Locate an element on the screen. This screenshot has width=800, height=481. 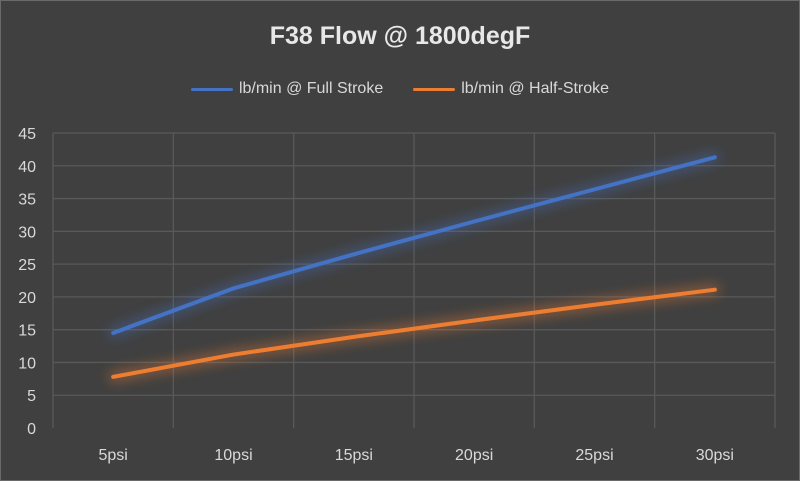
legend-swatch-half-stroke is located at coordinates (434, 89).